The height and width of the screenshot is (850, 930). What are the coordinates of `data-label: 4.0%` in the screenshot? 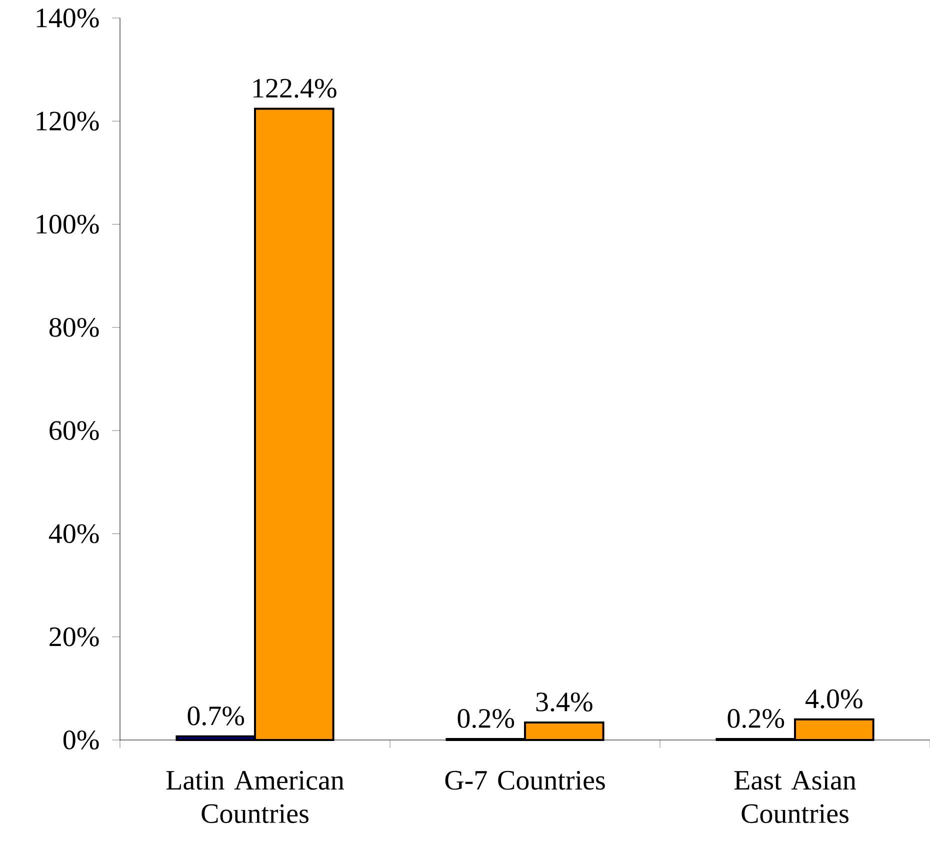 It's located at (834, 698).